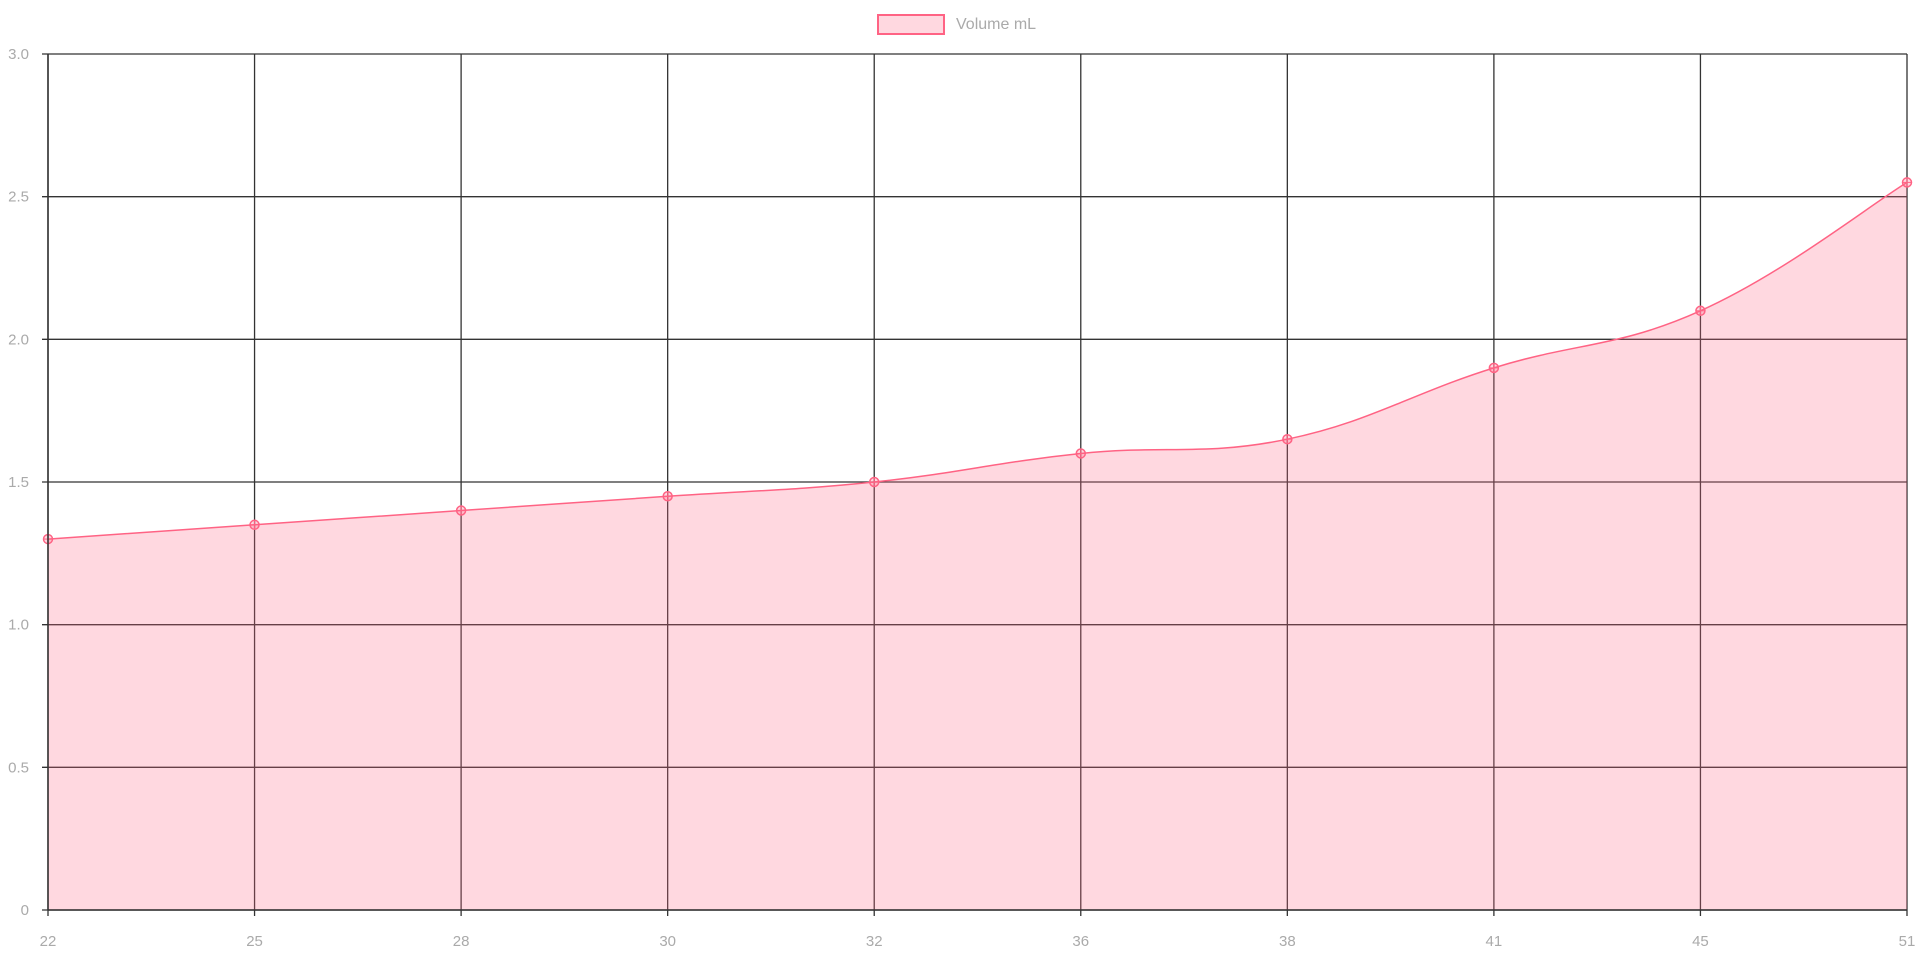 Image resolution: width=1921 pixels, height=959 pixels. I want to click on y-tick-label: 3.0, so click(18, 54).